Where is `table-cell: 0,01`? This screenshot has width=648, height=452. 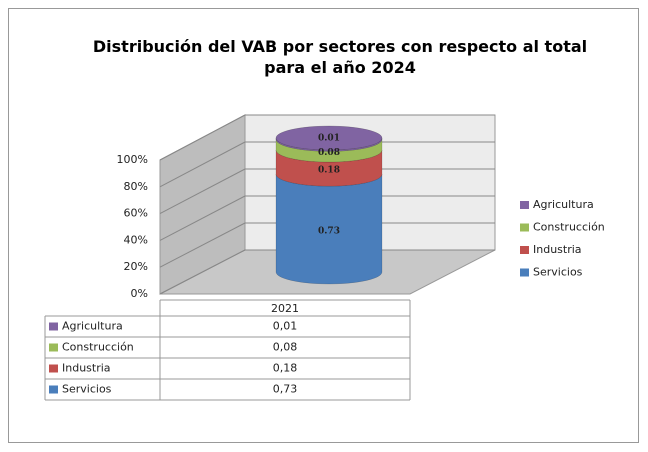
table-cell: 0,01 is located at coordinates (285, 326).